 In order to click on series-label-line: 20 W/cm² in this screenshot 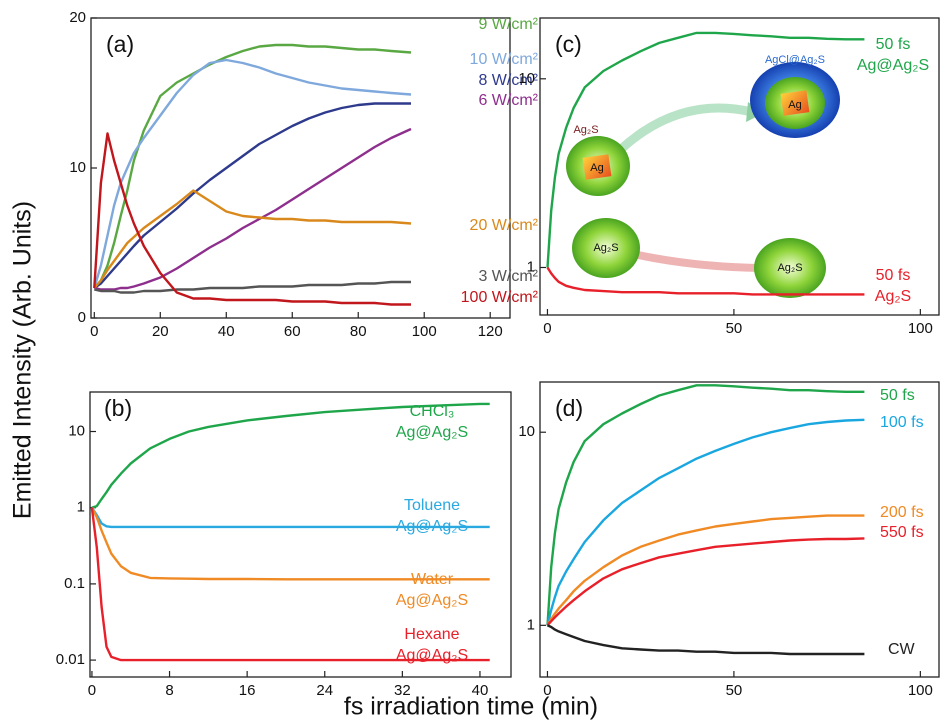, I will do `click(504, 225)`.